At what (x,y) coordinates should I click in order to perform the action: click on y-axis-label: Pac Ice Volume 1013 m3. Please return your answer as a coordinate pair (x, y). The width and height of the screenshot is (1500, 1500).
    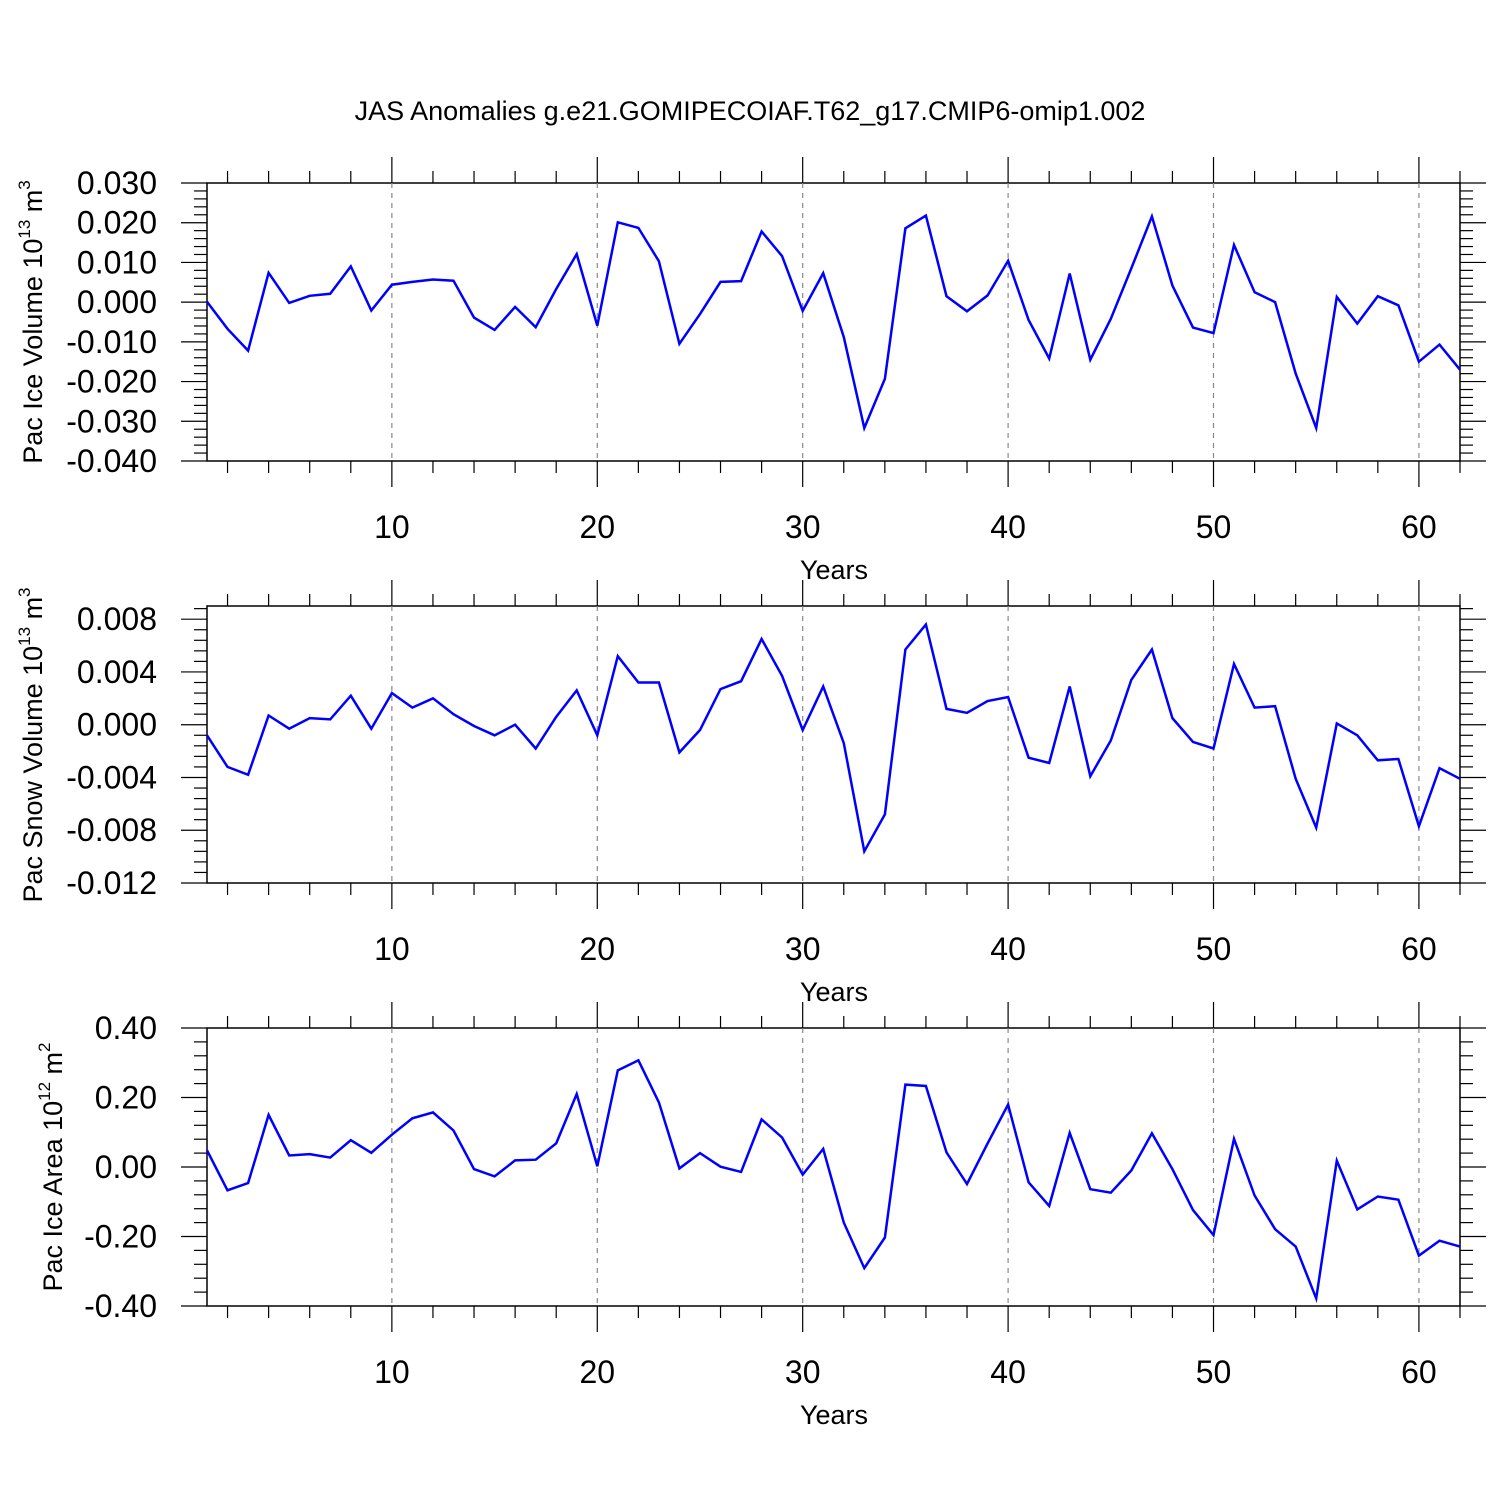
    Looking at the image, I should click on (31, 322).